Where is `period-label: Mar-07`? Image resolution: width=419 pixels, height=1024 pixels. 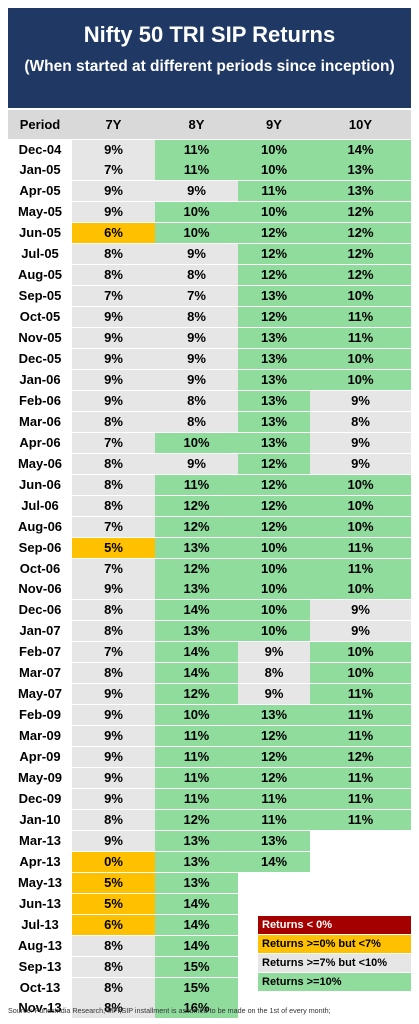 period-label: Mar-07 is located at coordinates (40, 673).